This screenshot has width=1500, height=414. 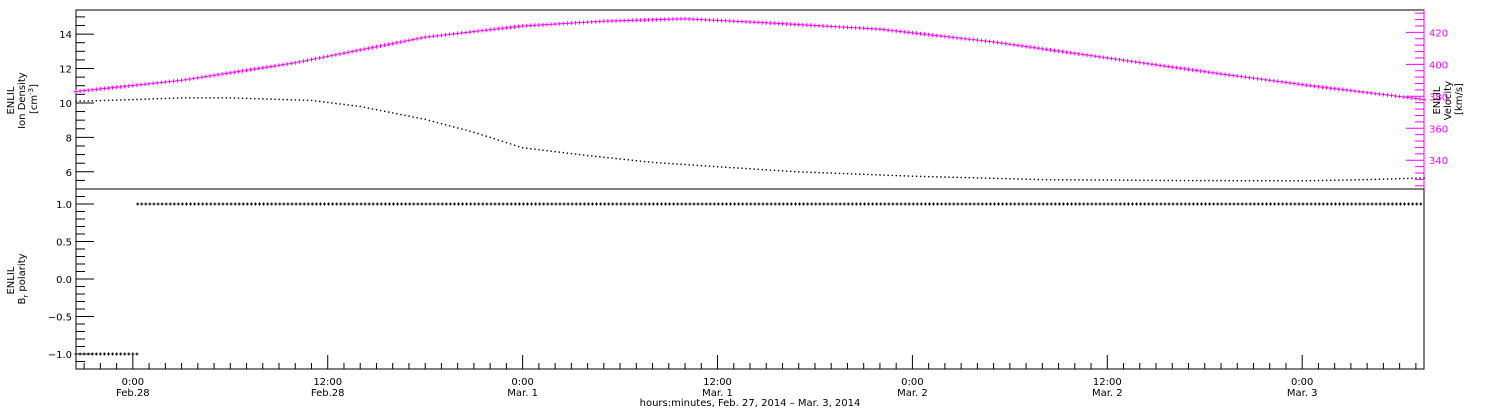 What do you see at coordinates (133, 382) in the screenshot?
I see `x-tick-time-label: 0:00` at bounding box center [133, 382].